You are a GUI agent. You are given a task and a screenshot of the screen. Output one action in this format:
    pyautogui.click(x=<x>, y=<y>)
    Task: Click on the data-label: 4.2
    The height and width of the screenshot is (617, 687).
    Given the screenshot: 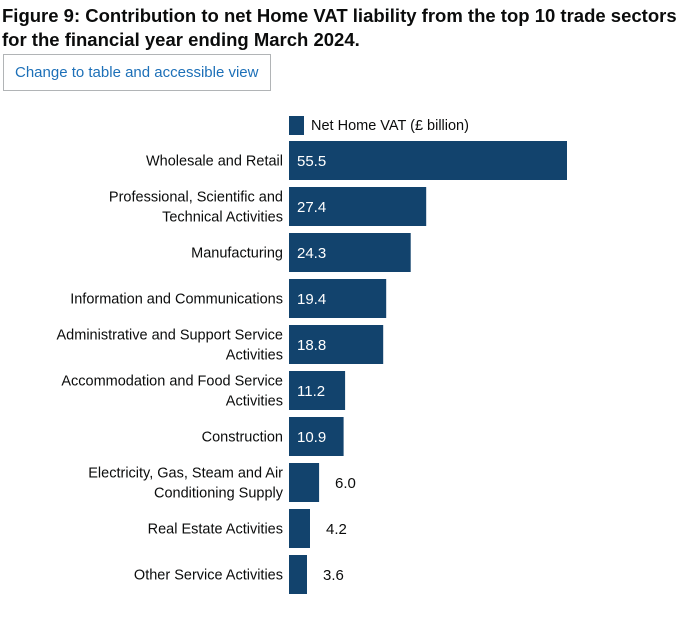 What is the action you would take?
    pyautogui.click(x=336, y=529)
    